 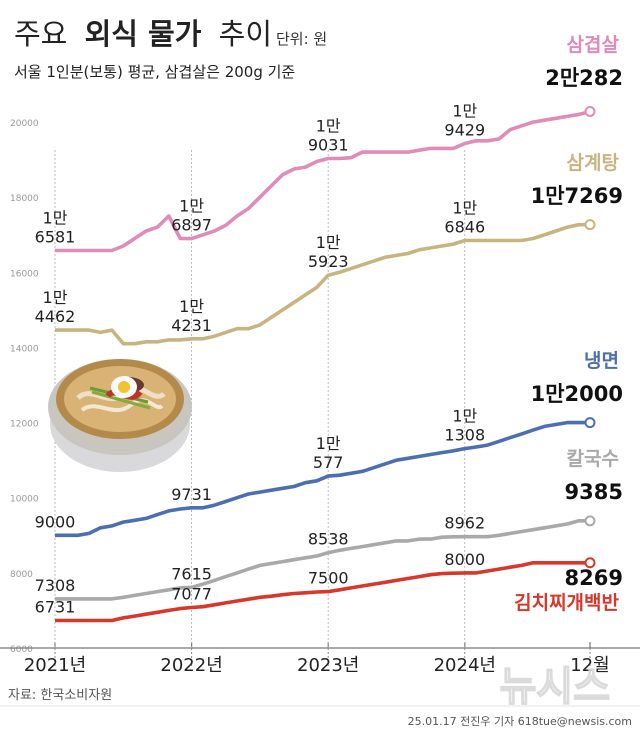 What do you see at coordinates (60, 695) in the screenshot?
I see `source-label: 자료: 한국소비자원` at bounding box center [60, 695].